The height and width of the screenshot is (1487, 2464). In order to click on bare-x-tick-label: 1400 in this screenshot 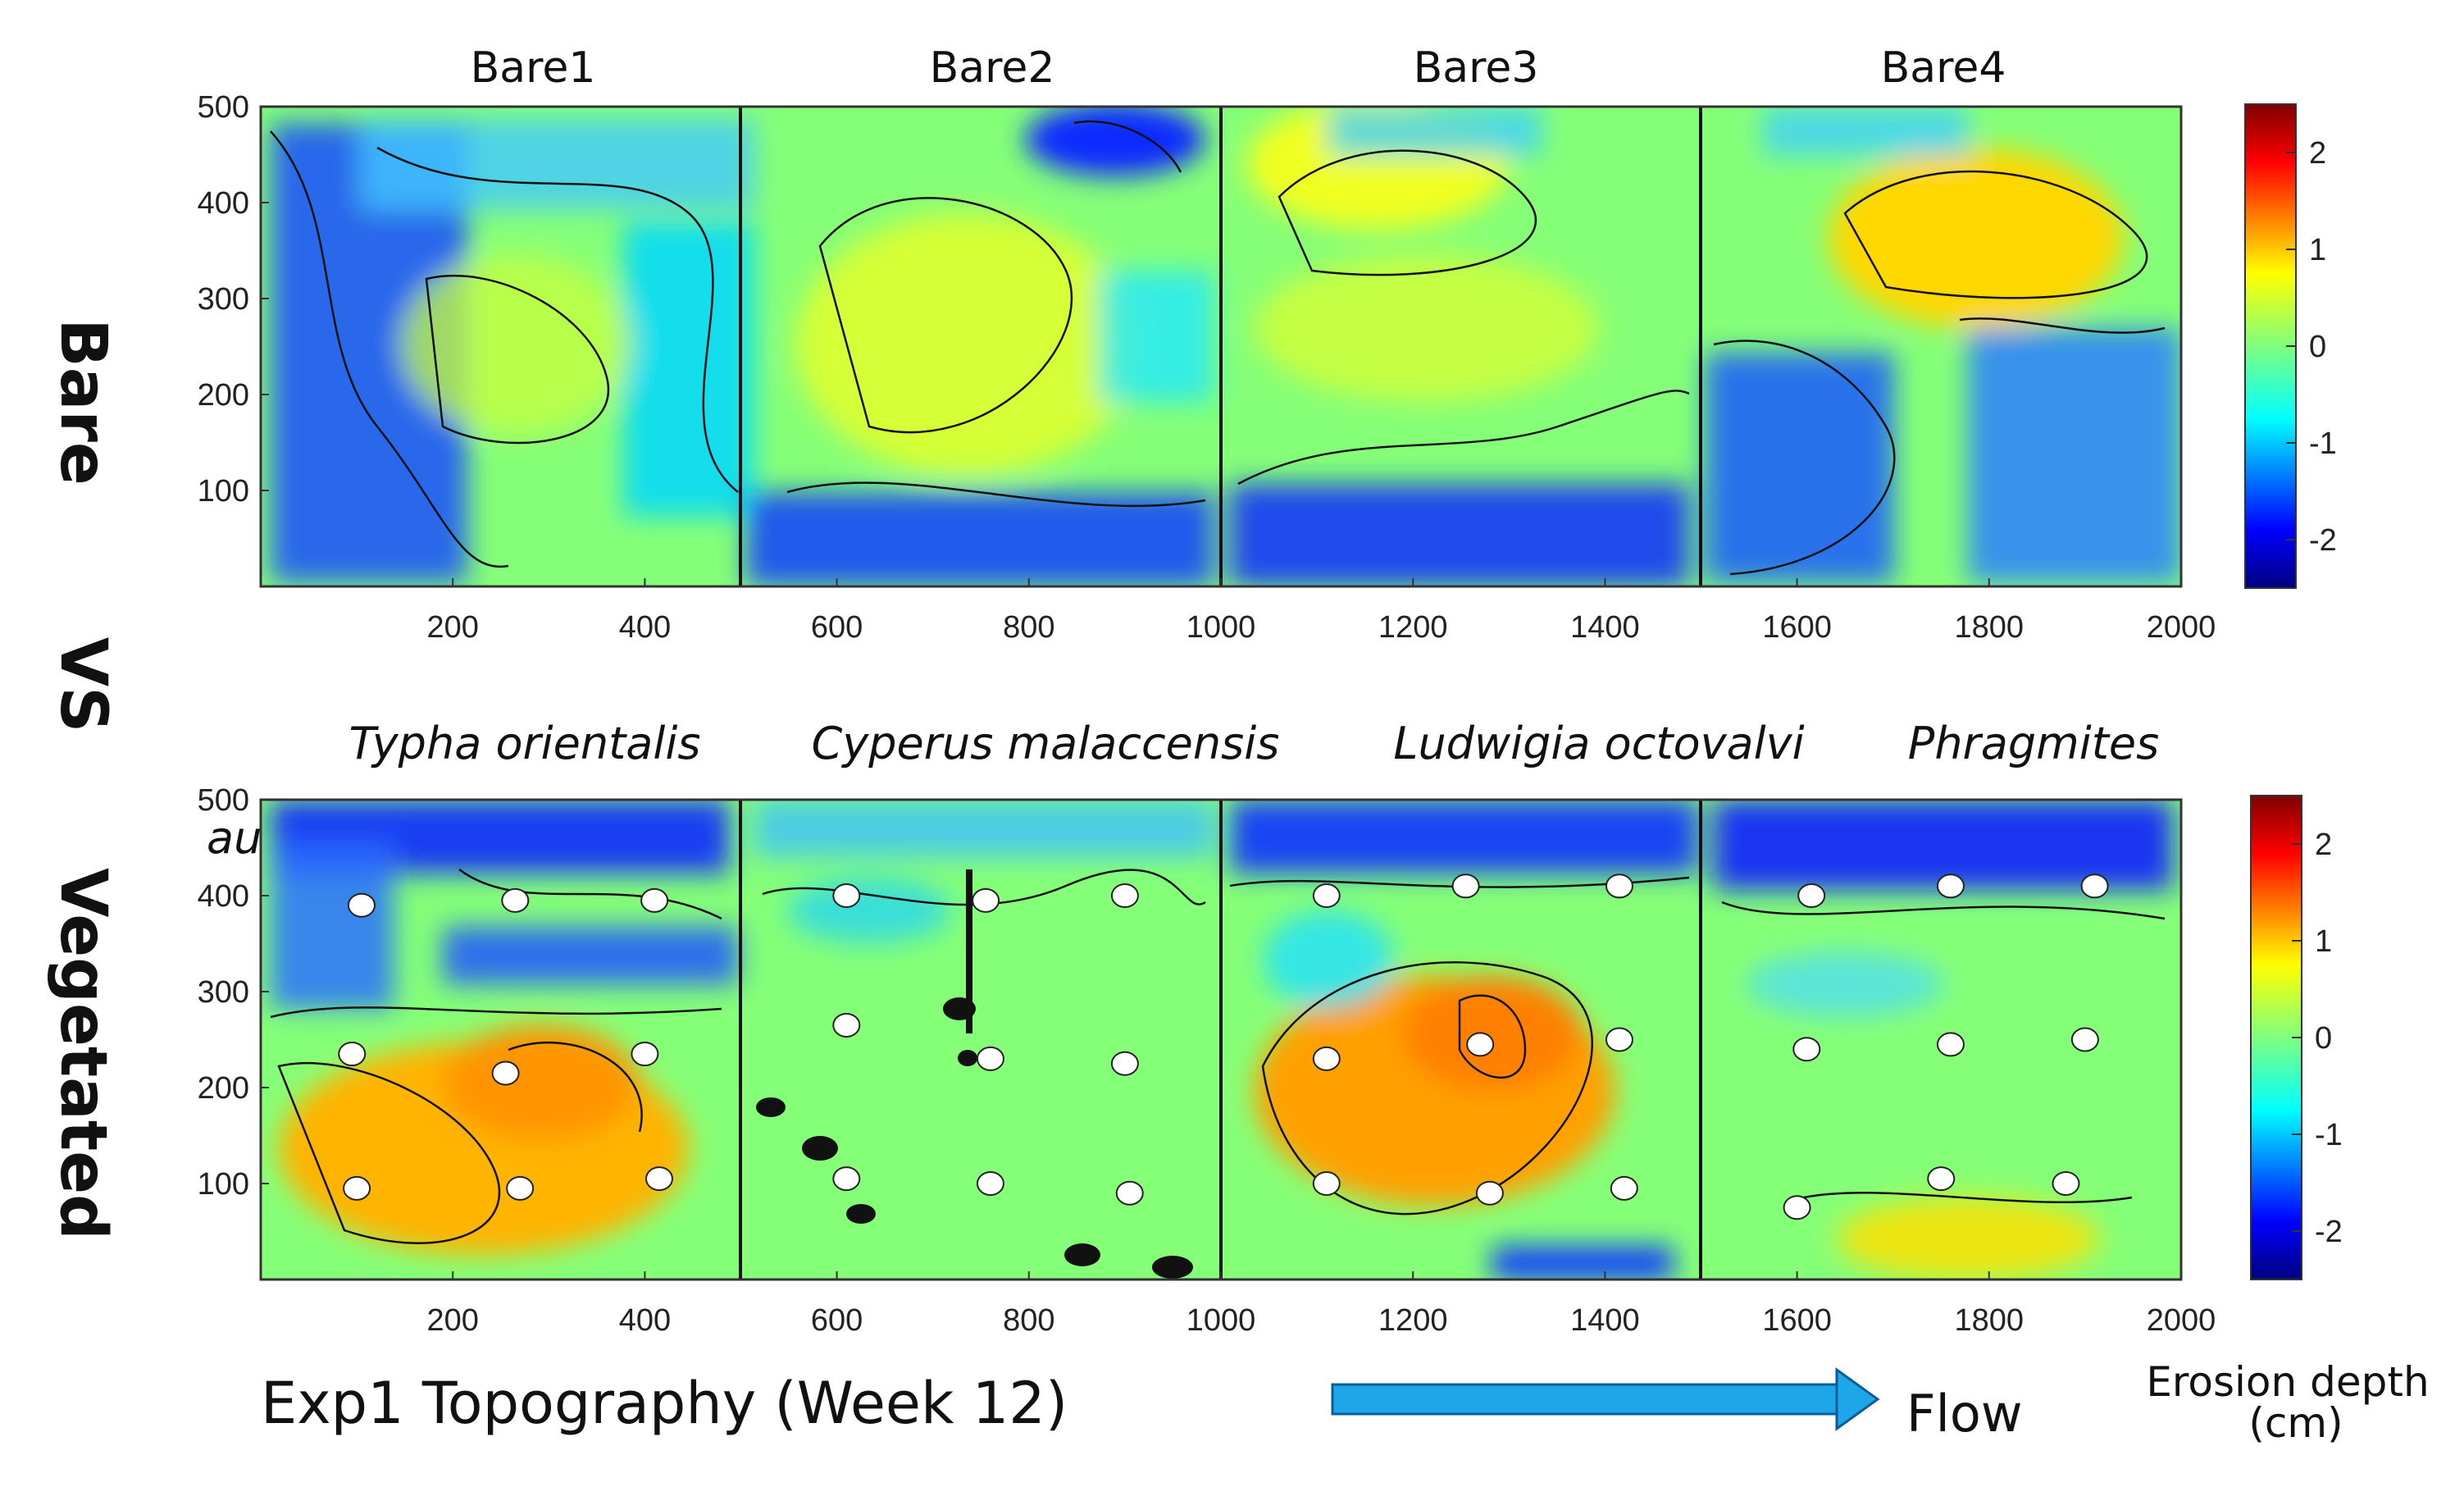, I will do `click(1605, 627)`.